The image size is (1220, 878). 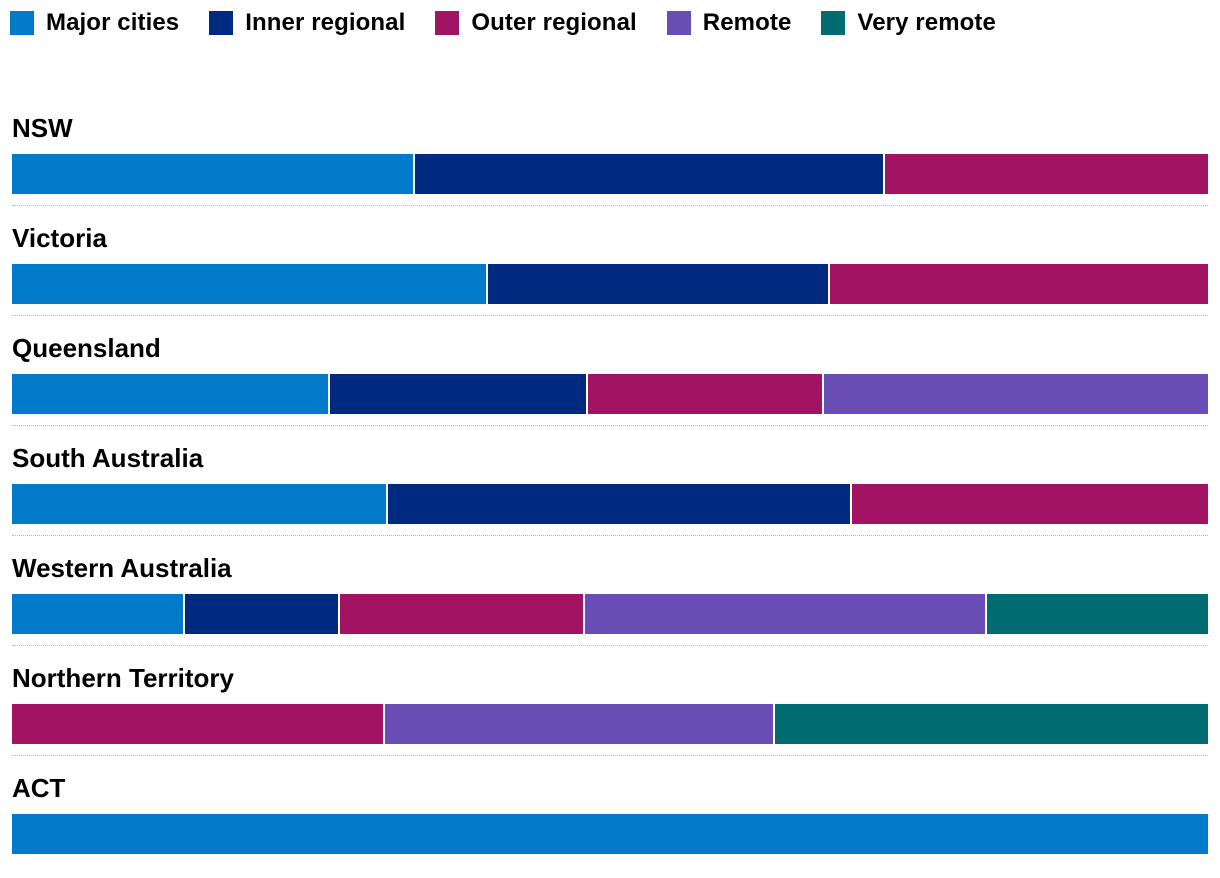 I want to click on row-victoria: Victoria, so click(x=610, y=273).